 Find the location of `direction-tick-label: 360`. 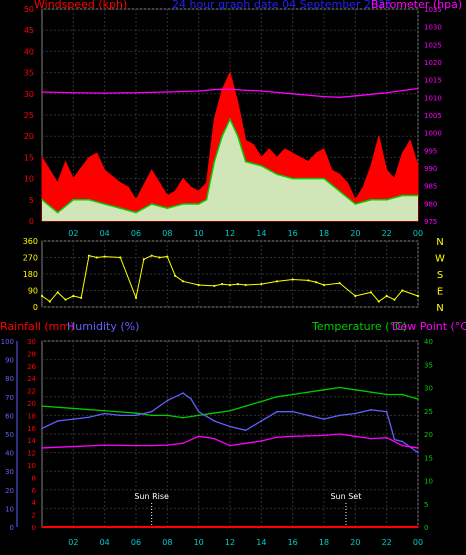

direction-tick-label: 360 is located at coordinates (30, 241).